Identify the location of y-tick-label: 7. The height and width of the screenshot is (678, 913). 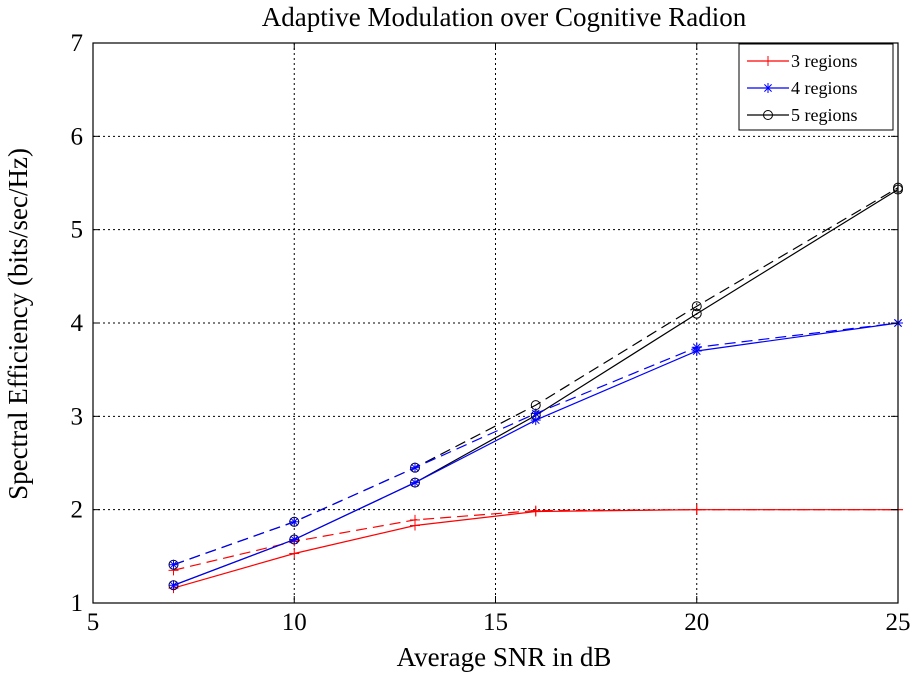
(77, 43).